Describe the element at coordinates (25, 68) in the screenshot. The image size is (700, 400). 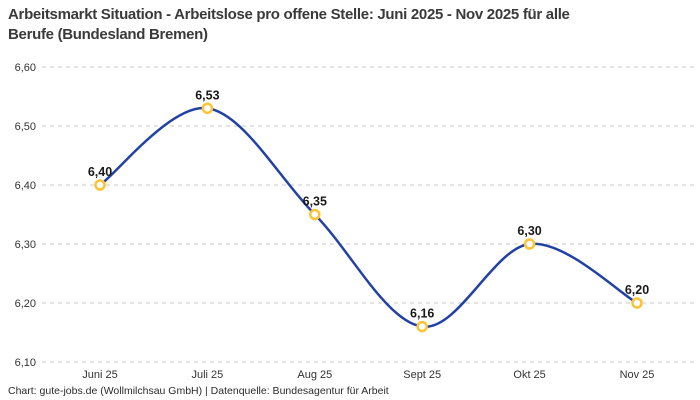
I see `y-axis-tick-label: 6,60` at that location.